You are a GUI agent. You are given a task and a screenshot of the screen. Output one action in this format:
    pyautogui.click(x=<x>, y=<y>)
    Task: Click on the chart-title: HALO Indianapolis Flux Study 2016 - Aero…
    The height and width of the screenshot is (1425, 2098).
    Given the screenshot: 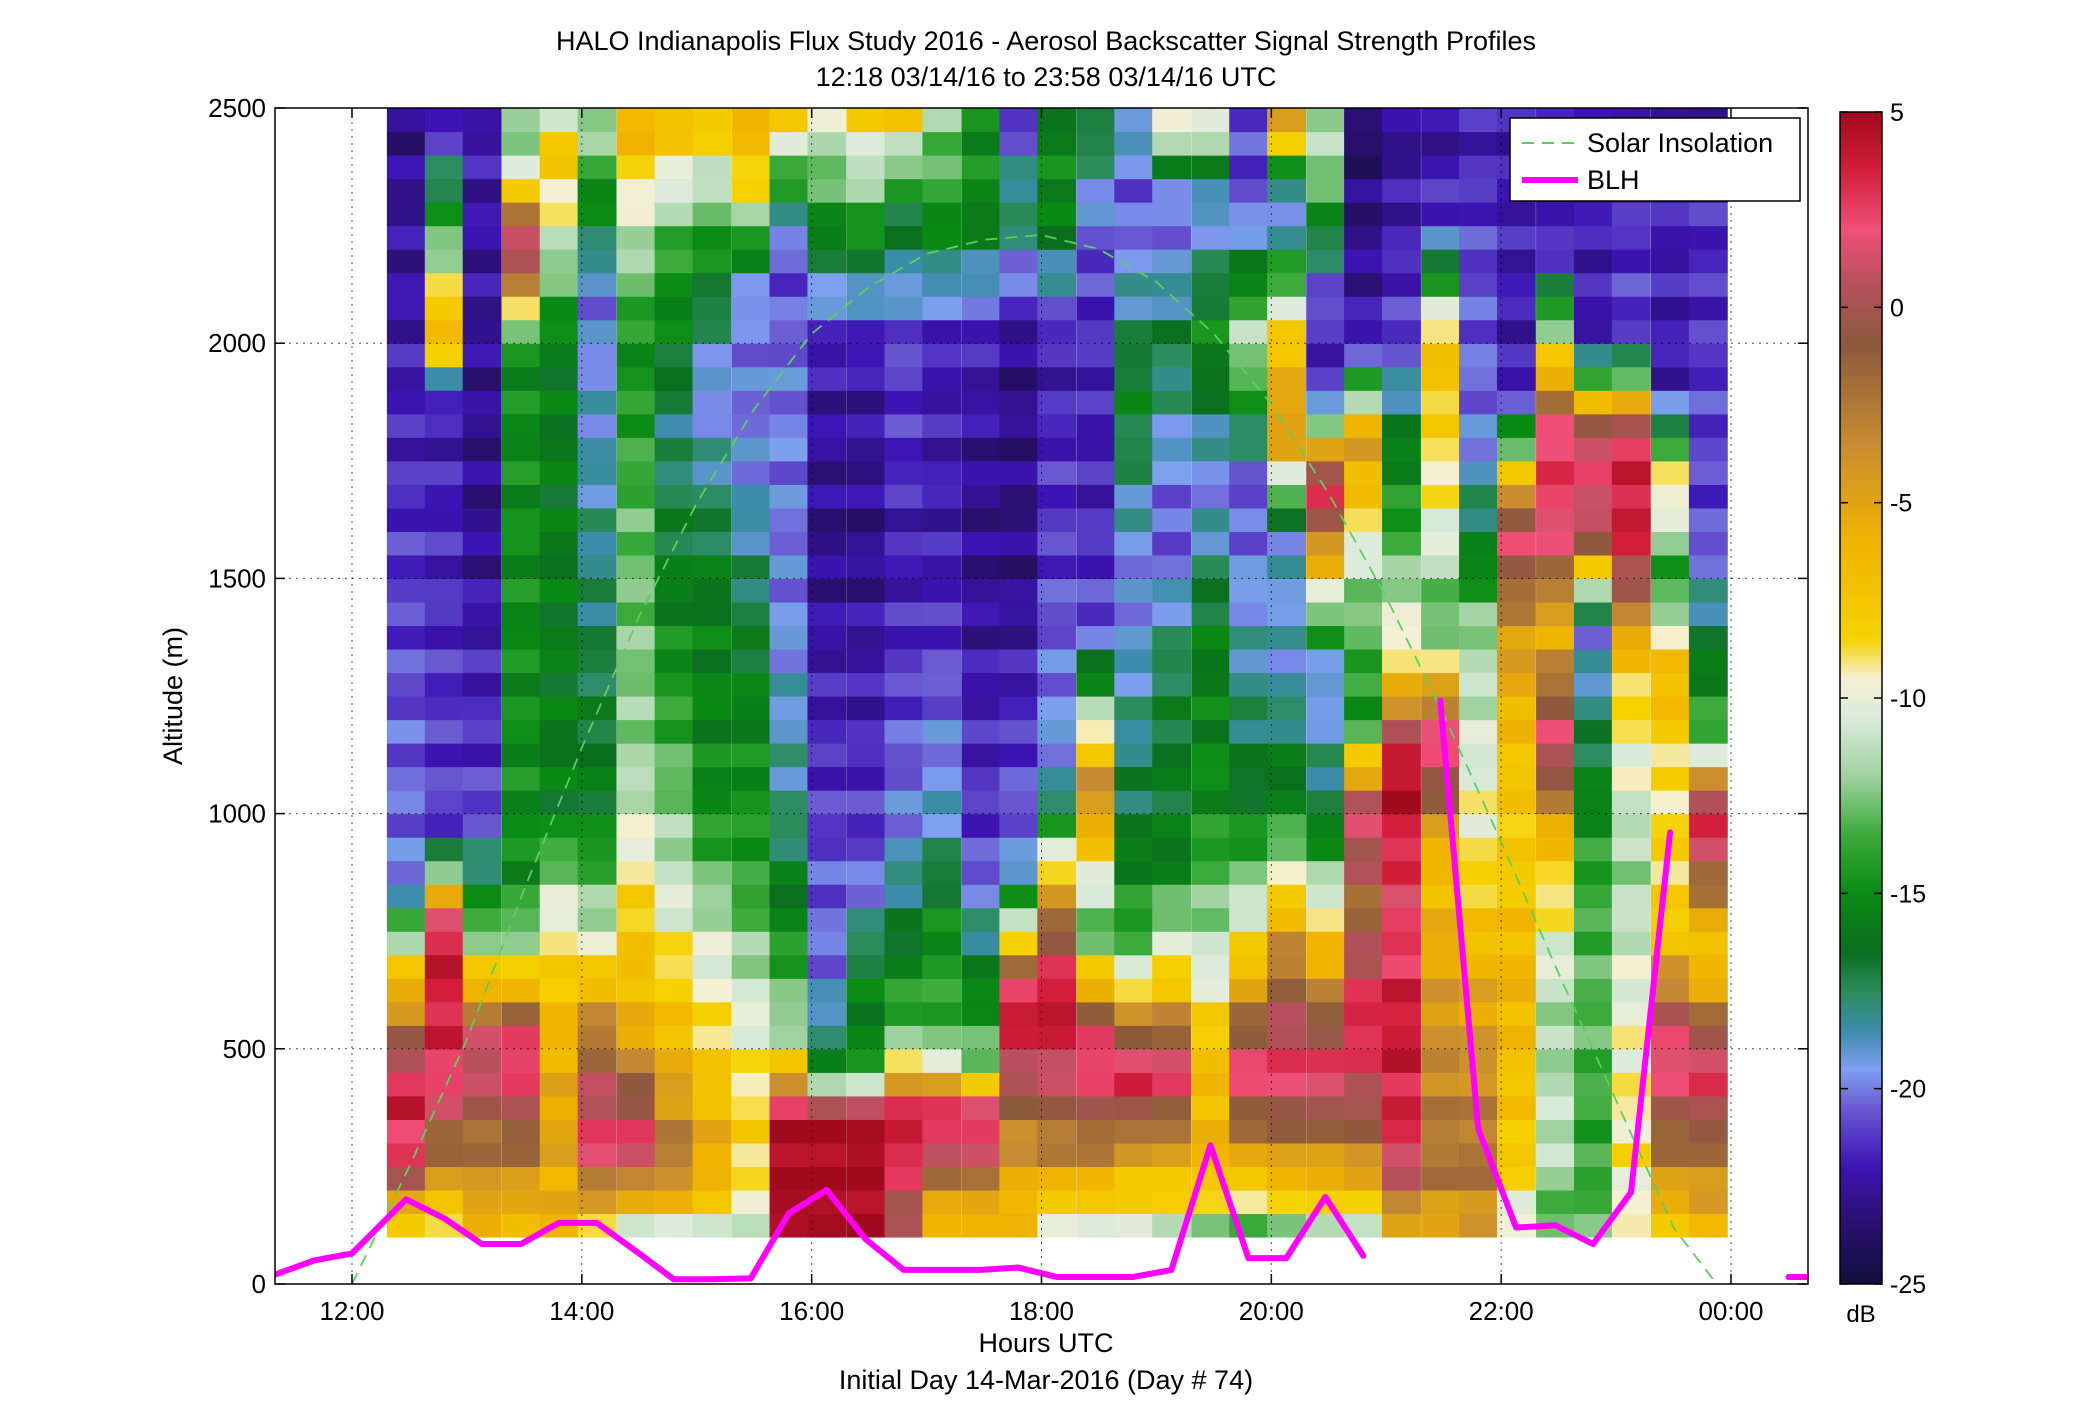 What is the action you would take?
    pyautogui.click(x=1046, y=41)
    